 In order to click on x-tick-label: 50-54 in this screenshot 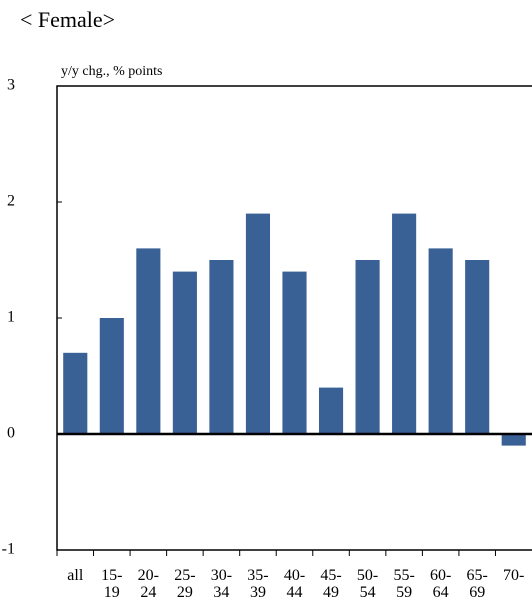, I will do `click(367, 584)`.